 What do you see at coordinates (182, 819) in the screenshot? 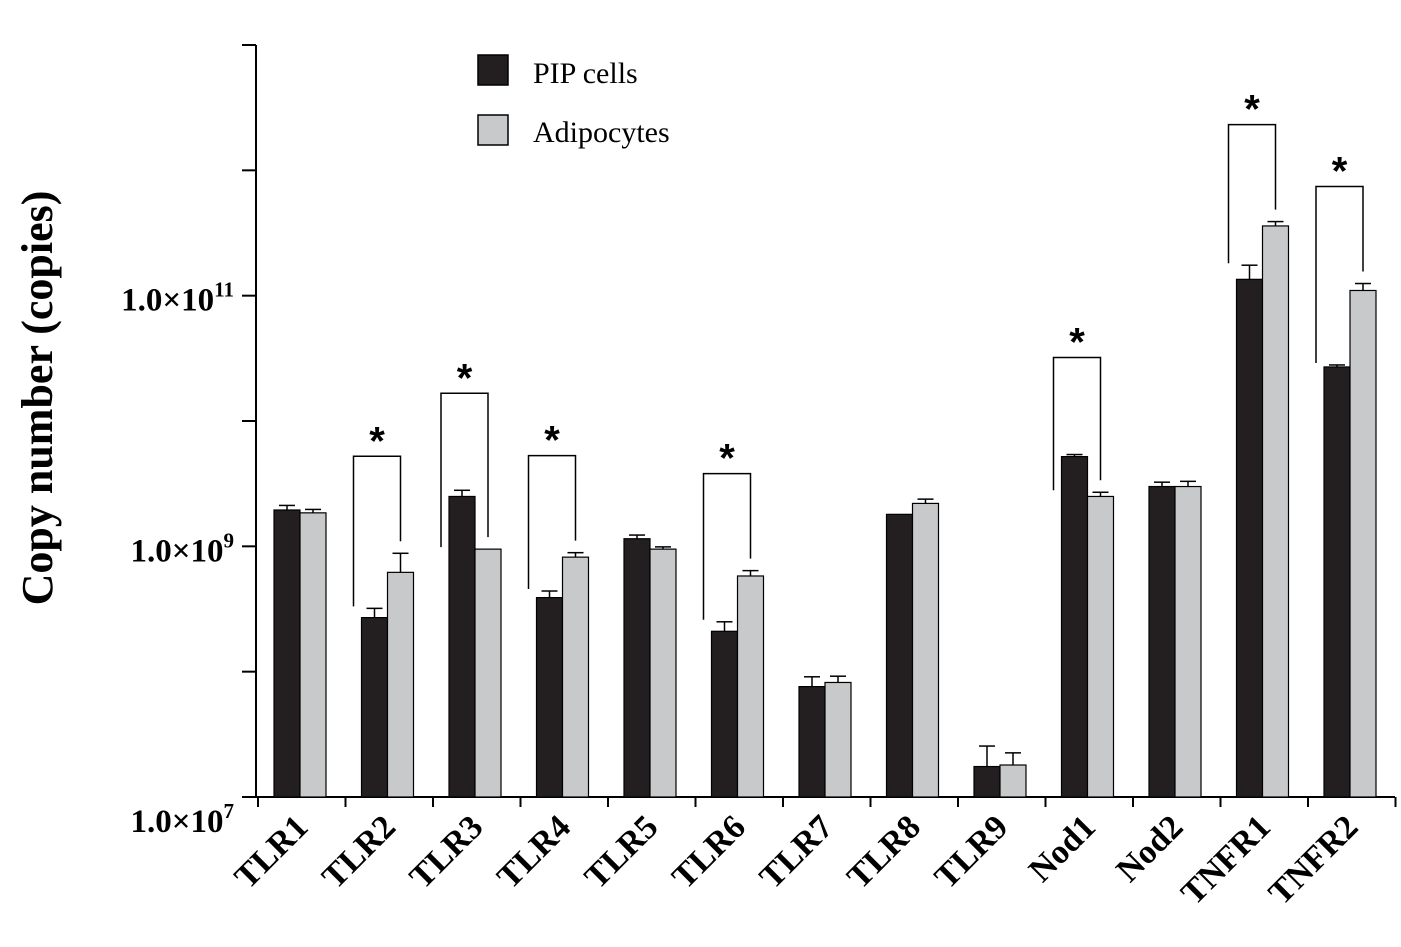
I see `y-tick-label: 1.0×10⁷` at bounding box center [182, 819].